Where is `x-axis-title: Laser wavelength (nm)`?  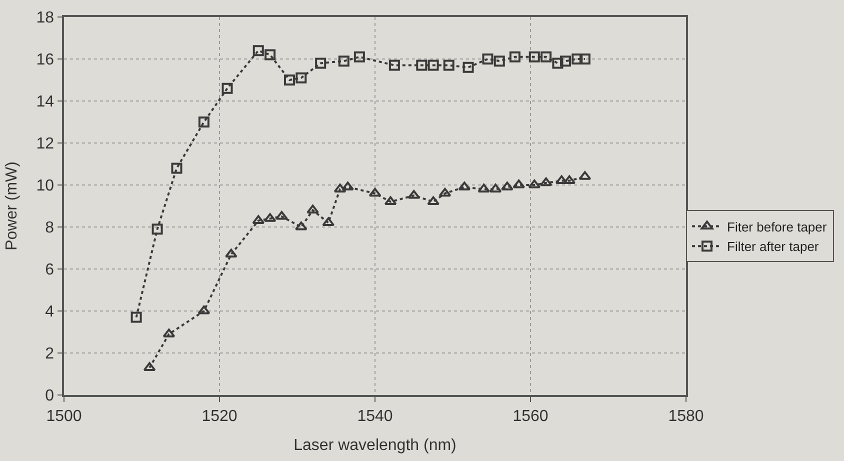 x-axis-title: Laser wavelength (nm) is located at coordinates (375, 445).